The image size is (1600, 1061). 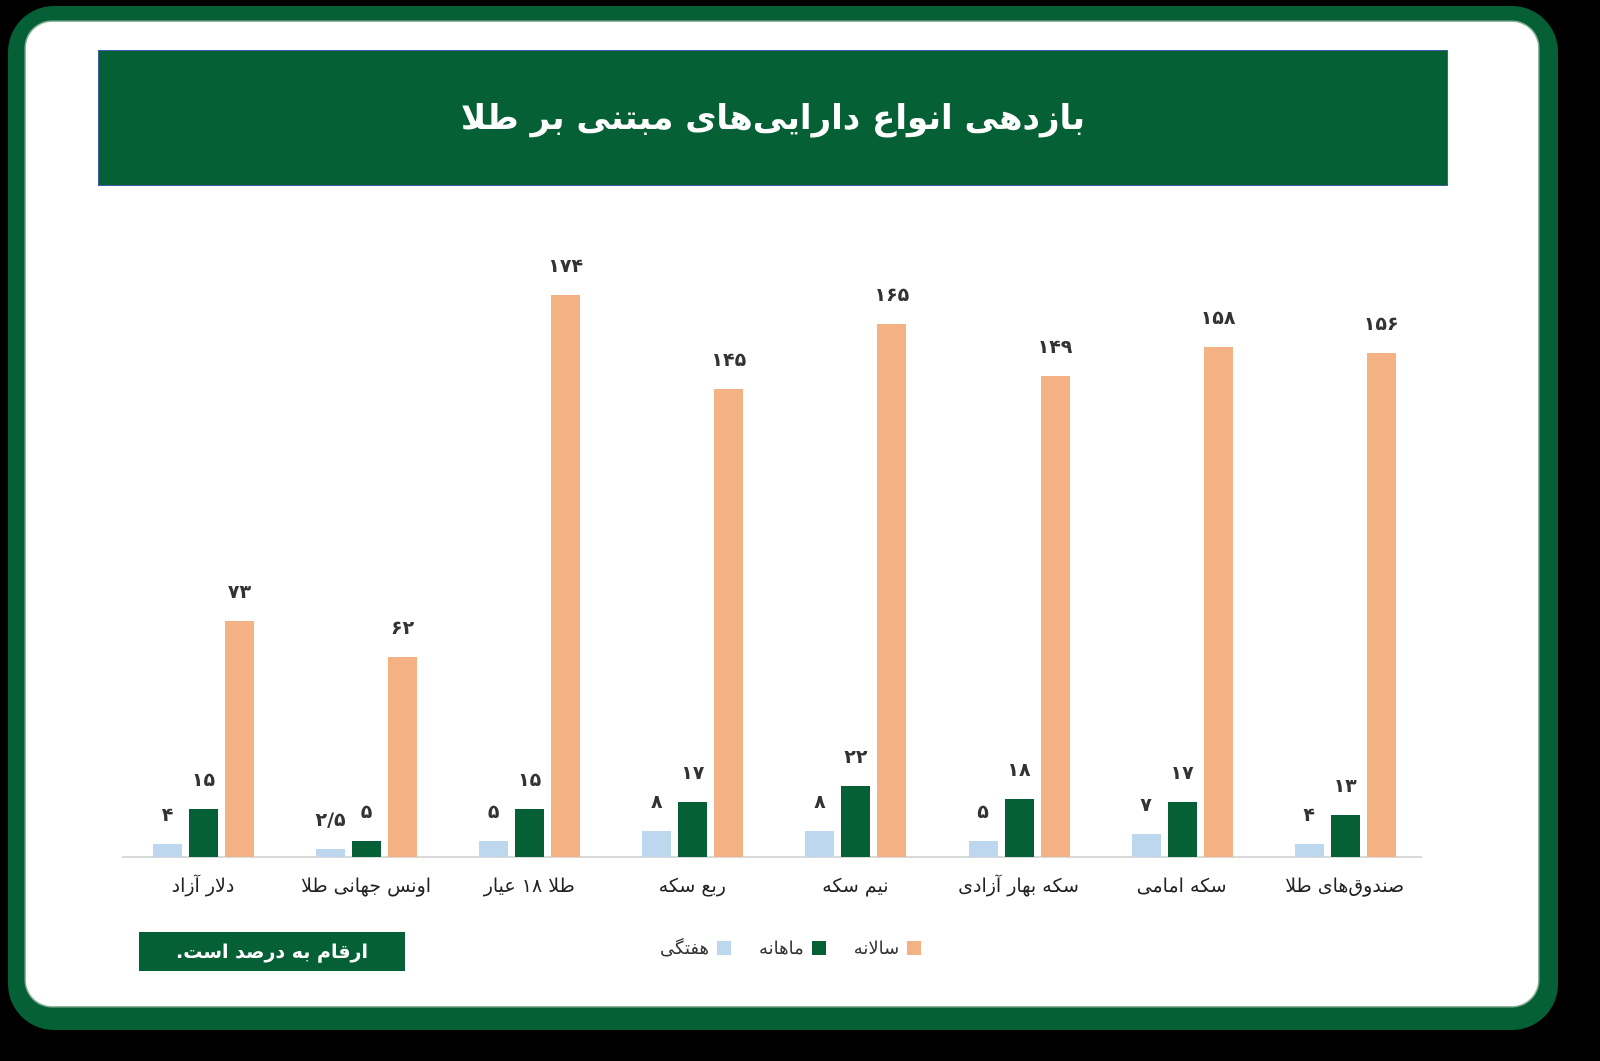 What do you see at coordinates (366, 886) in the screenshot?
I see `category-label: اونس جهانی طلا` at bounding box center [366, 886].